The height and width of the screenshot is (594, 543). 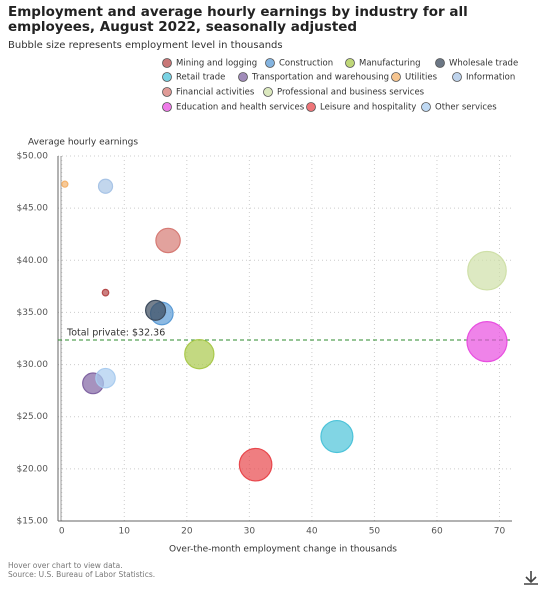 I want to click on y-tick-label: $35.00, so click(x=33, y=313).